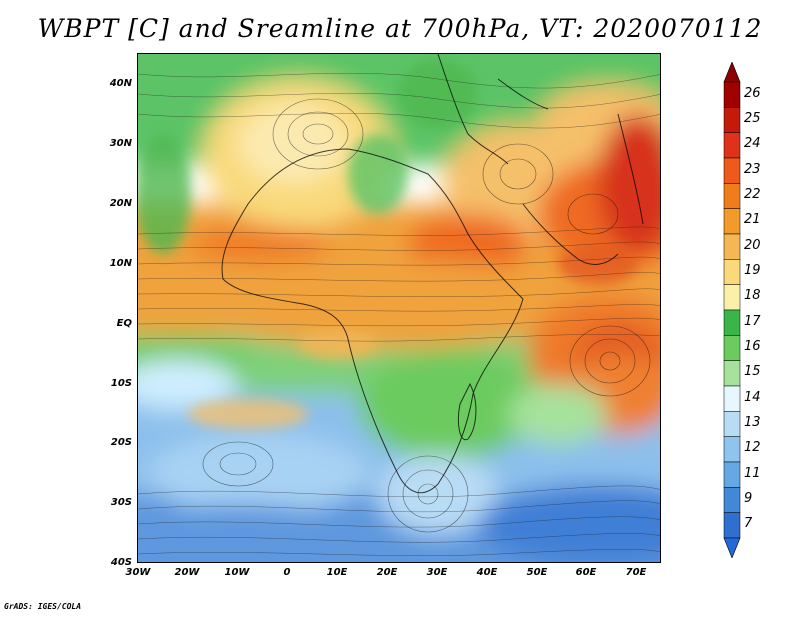 The image size is (800, 618). I want to click on colorbar-cap-top, so click(732, 72).